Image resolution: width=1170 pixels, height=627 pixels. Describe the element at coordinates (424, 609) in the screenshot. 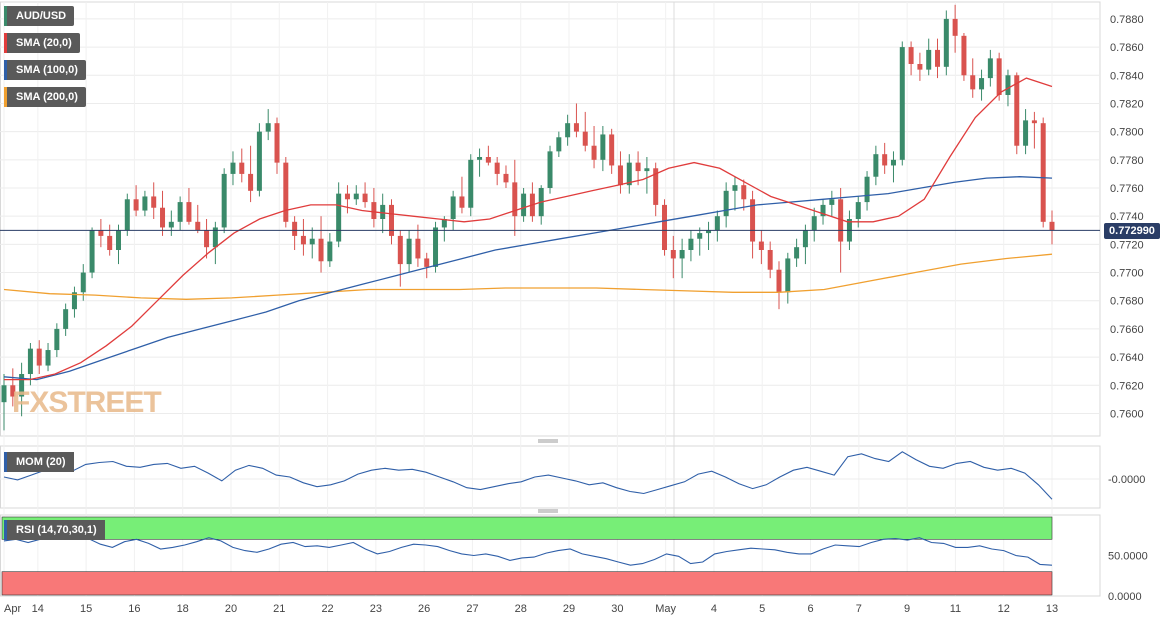

I see `time-tick-label: 26` at that location.